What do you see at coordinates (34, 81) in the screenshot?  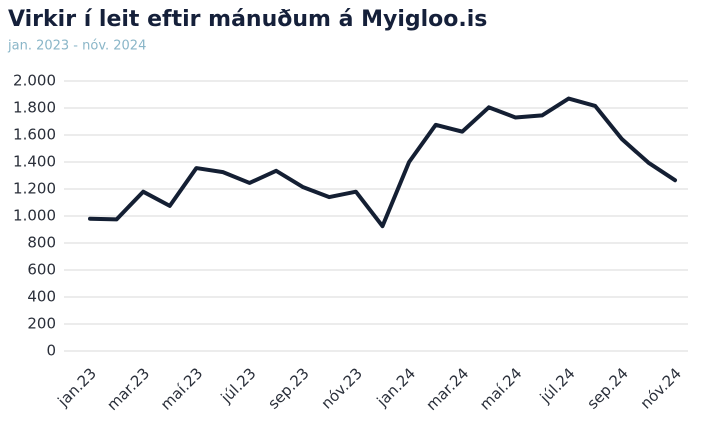 I see `y-tick-label: 2.000` at bounding box center [34, 81].